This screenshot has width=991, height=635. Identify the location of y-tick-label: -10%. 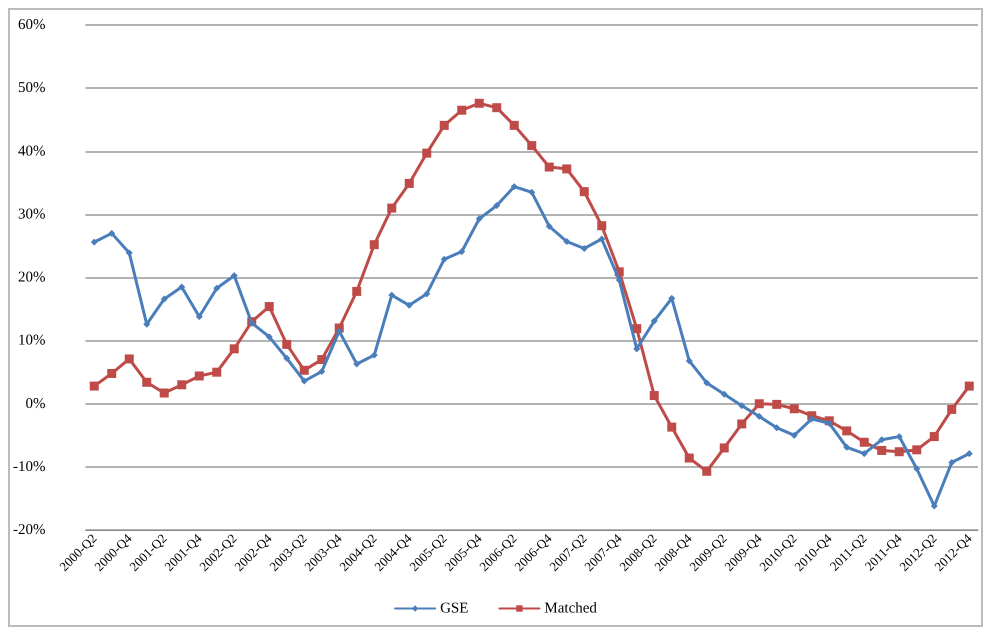
(29, 466).